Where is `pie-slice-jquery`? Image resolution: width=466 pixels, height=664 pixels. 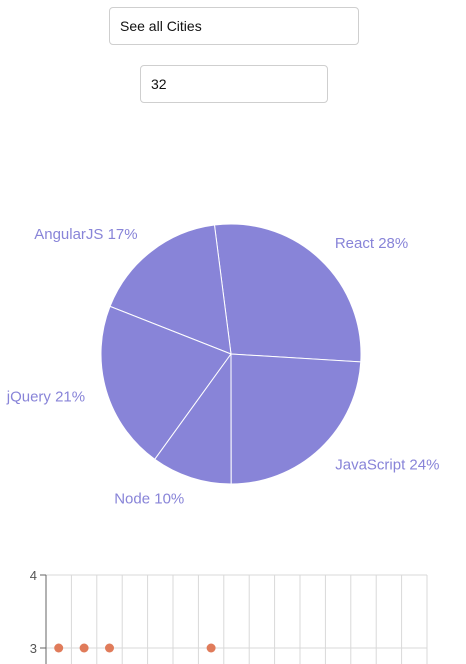 pie-slice-jquery is located at coordinates (166, 383).